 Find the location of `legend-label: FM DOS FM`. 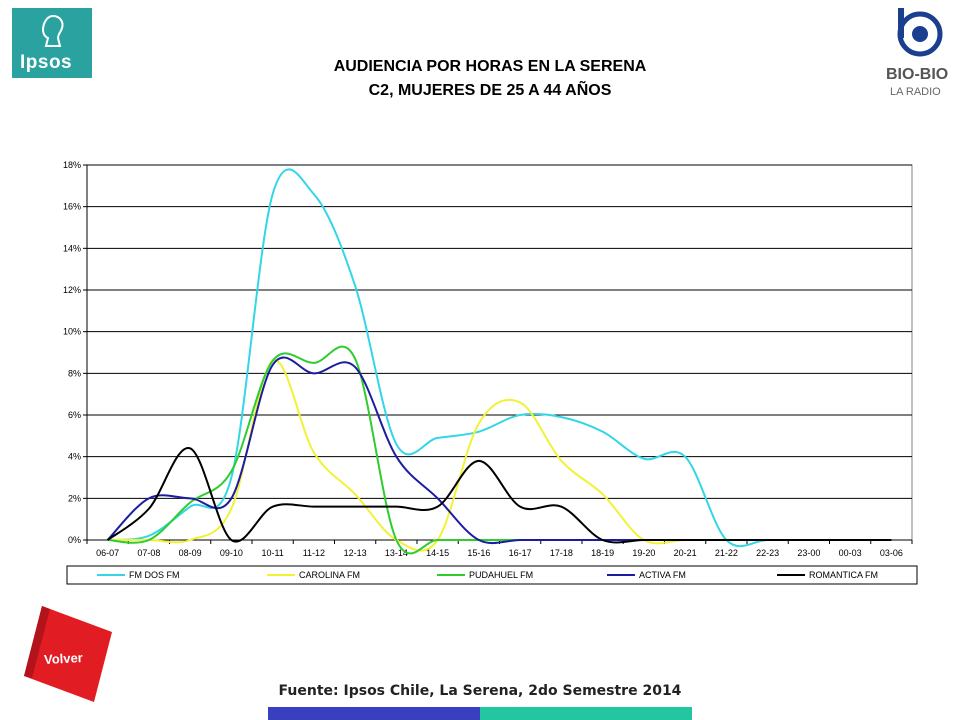

legend-label: FM DOS FM is located at coordinates (154, 575).